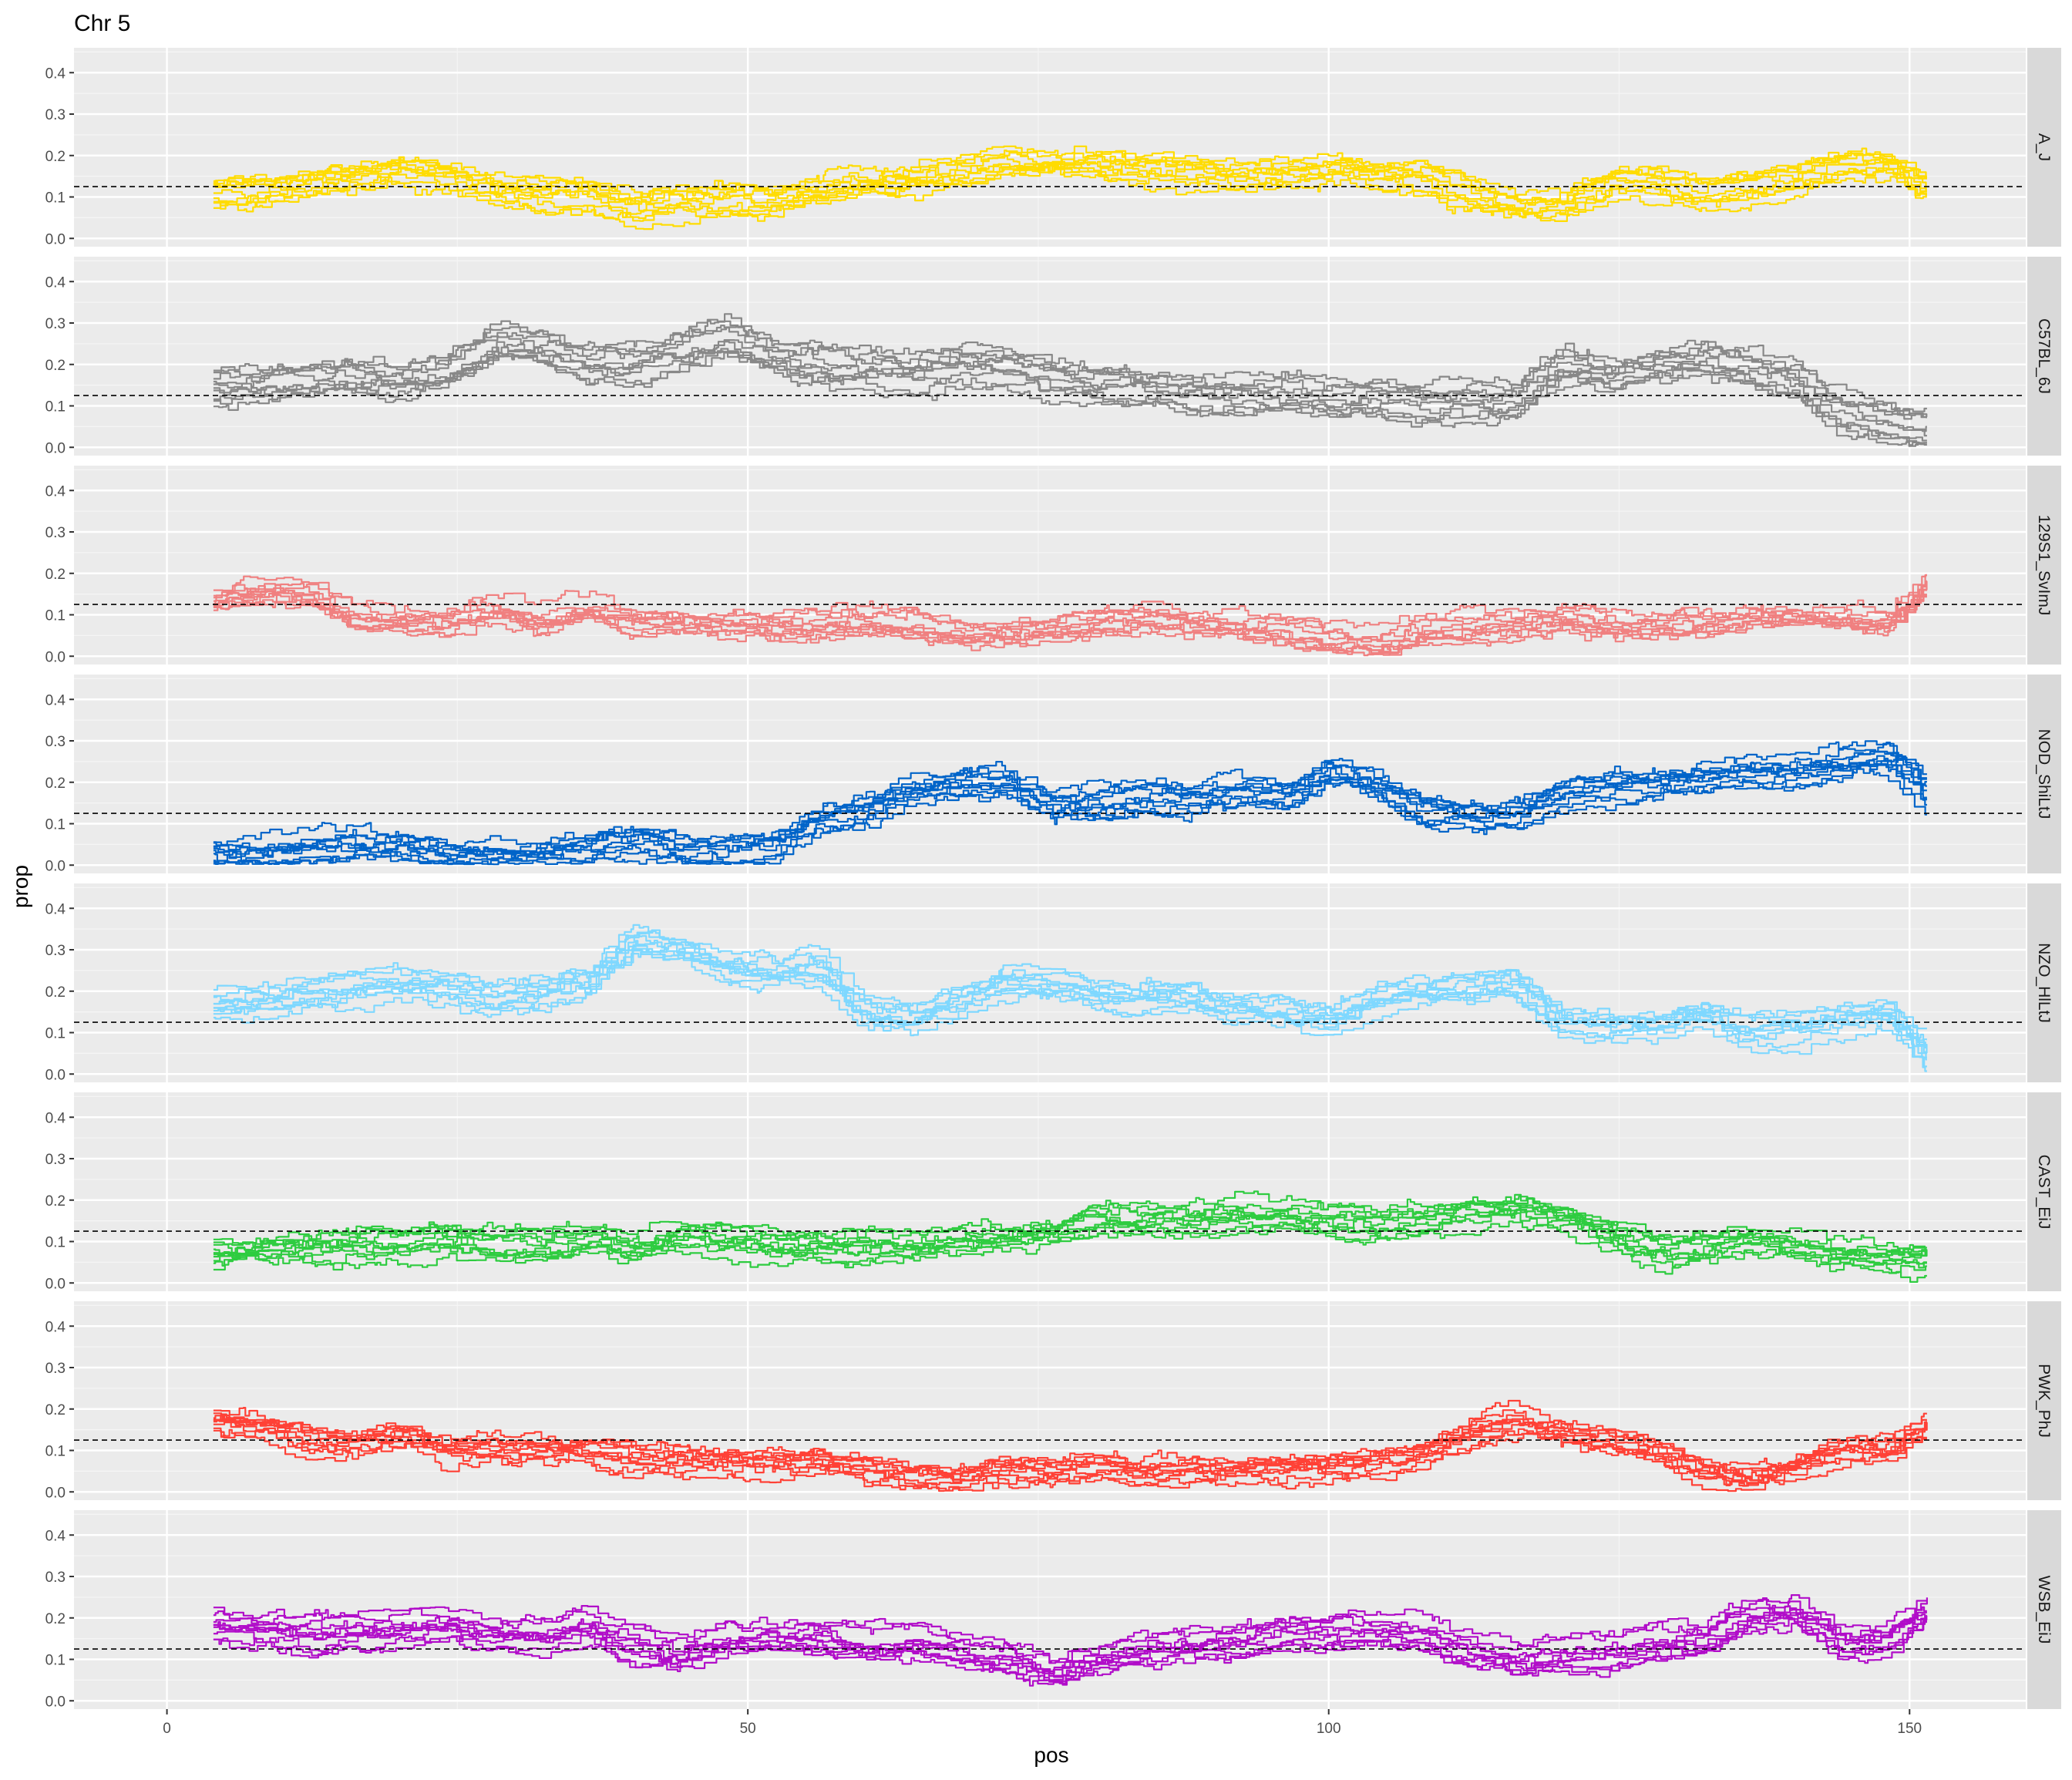  I want to click on facet-label-C57BL_6J: C57BL_6J, so click(2044, 356).